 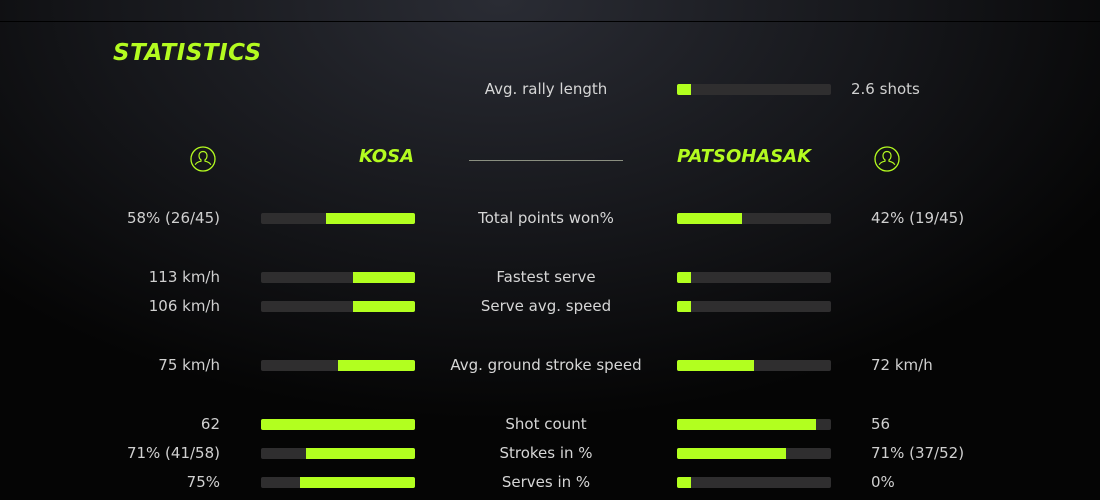 I want to click on left-value: 113 km/h, so click(x=184, y=277).